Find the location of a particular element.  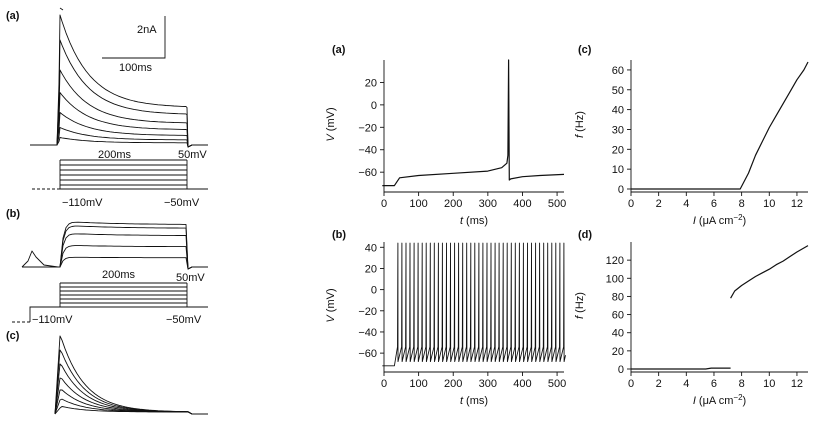

left-b-v-top: 50mV is located at coordinates (190, 278).